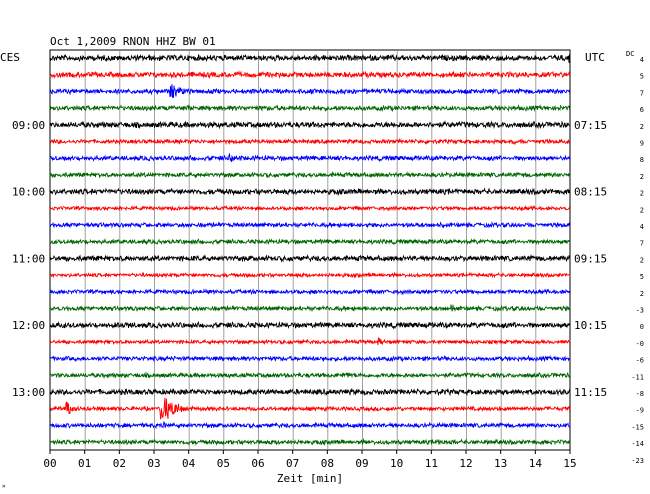 This screenshot has height=494, width=650. Describe the element at coordinates (590, 192) in the screenshot. I see `right-time-label-08:15: 08:15` at that location.